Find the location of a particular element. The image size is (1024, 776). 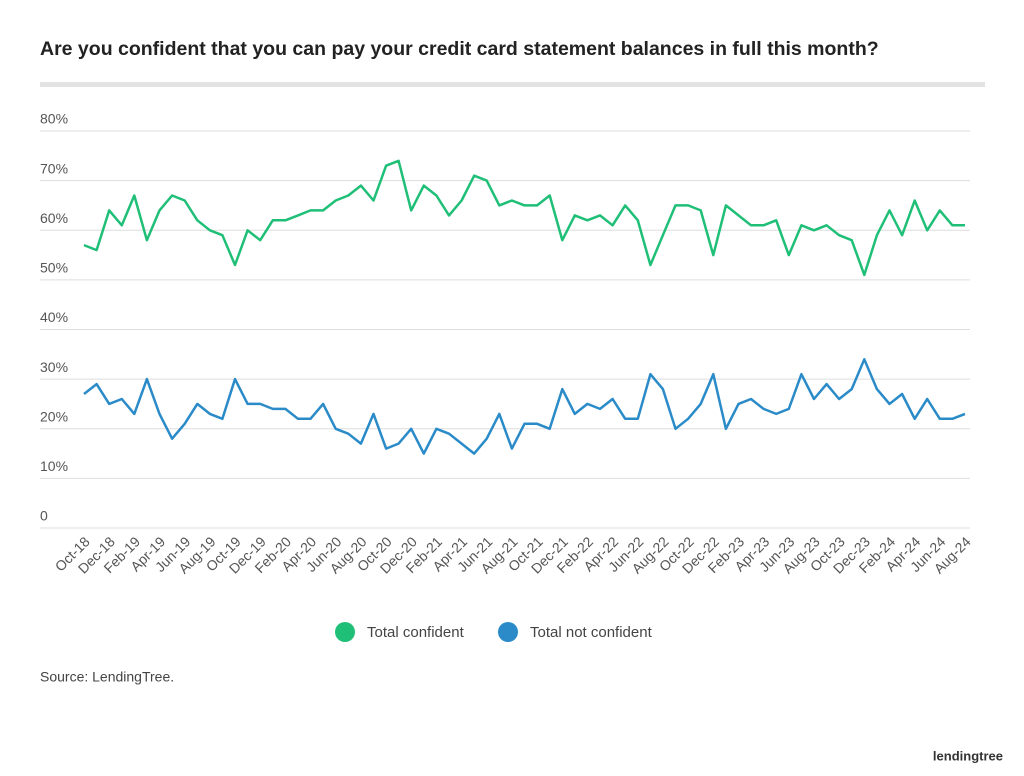

title-rule is located at coordinates (512, 84).